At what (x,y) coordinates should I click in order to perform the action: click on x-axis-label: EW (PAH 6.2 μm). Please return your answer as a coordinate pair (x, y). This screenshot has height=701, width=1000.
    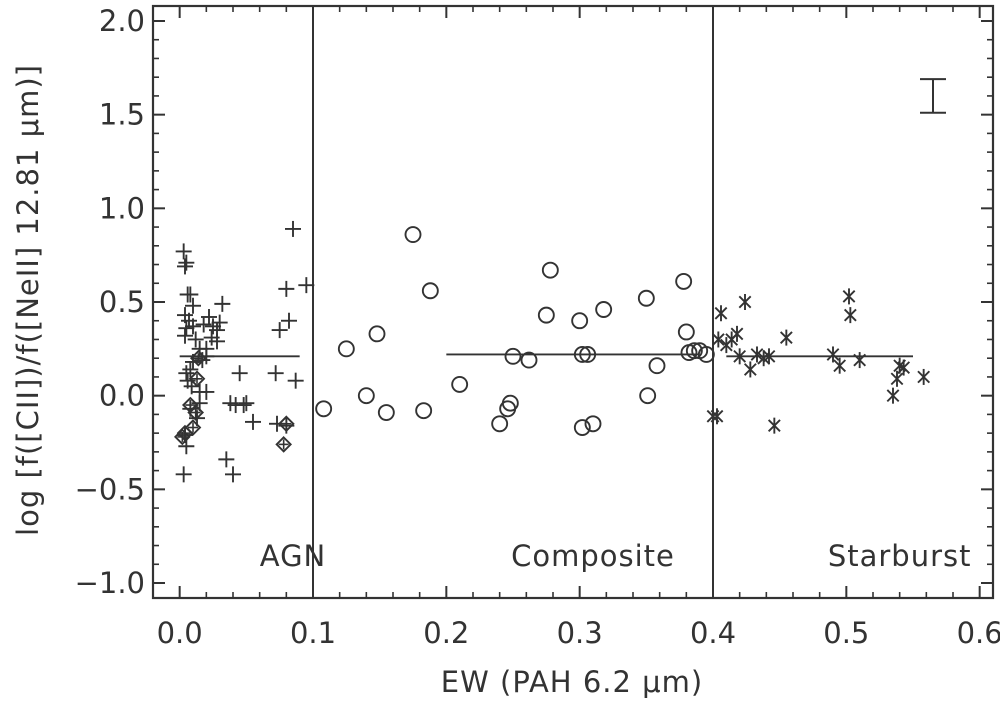
    Looking at the image, I should click on (572, 682).